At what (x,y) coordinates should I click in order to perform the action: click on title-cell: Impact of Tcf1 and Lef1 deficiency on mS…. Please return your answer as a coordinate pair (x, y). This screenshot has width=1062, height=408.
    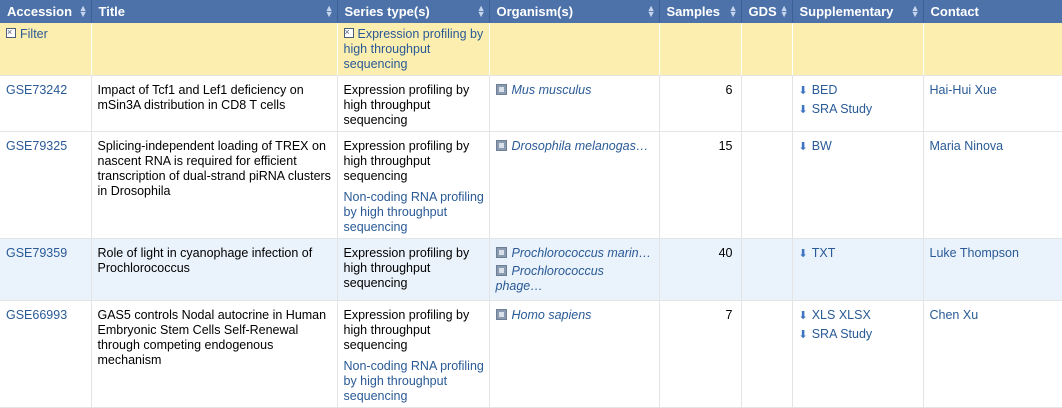
    Looking at the image, I should click on (214, 103).